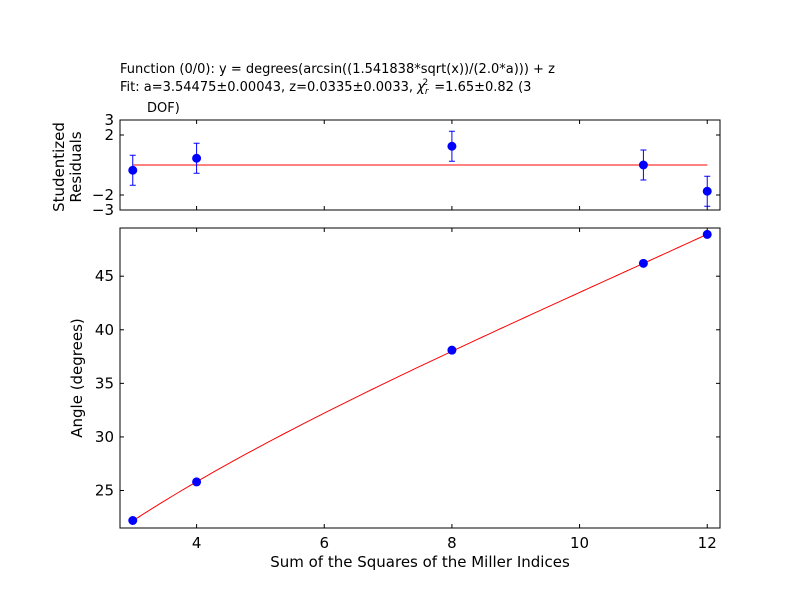  Describe the element at coordinates (104, 276) in the screenshot. I see `main-y-tick-label: 45` at that location.